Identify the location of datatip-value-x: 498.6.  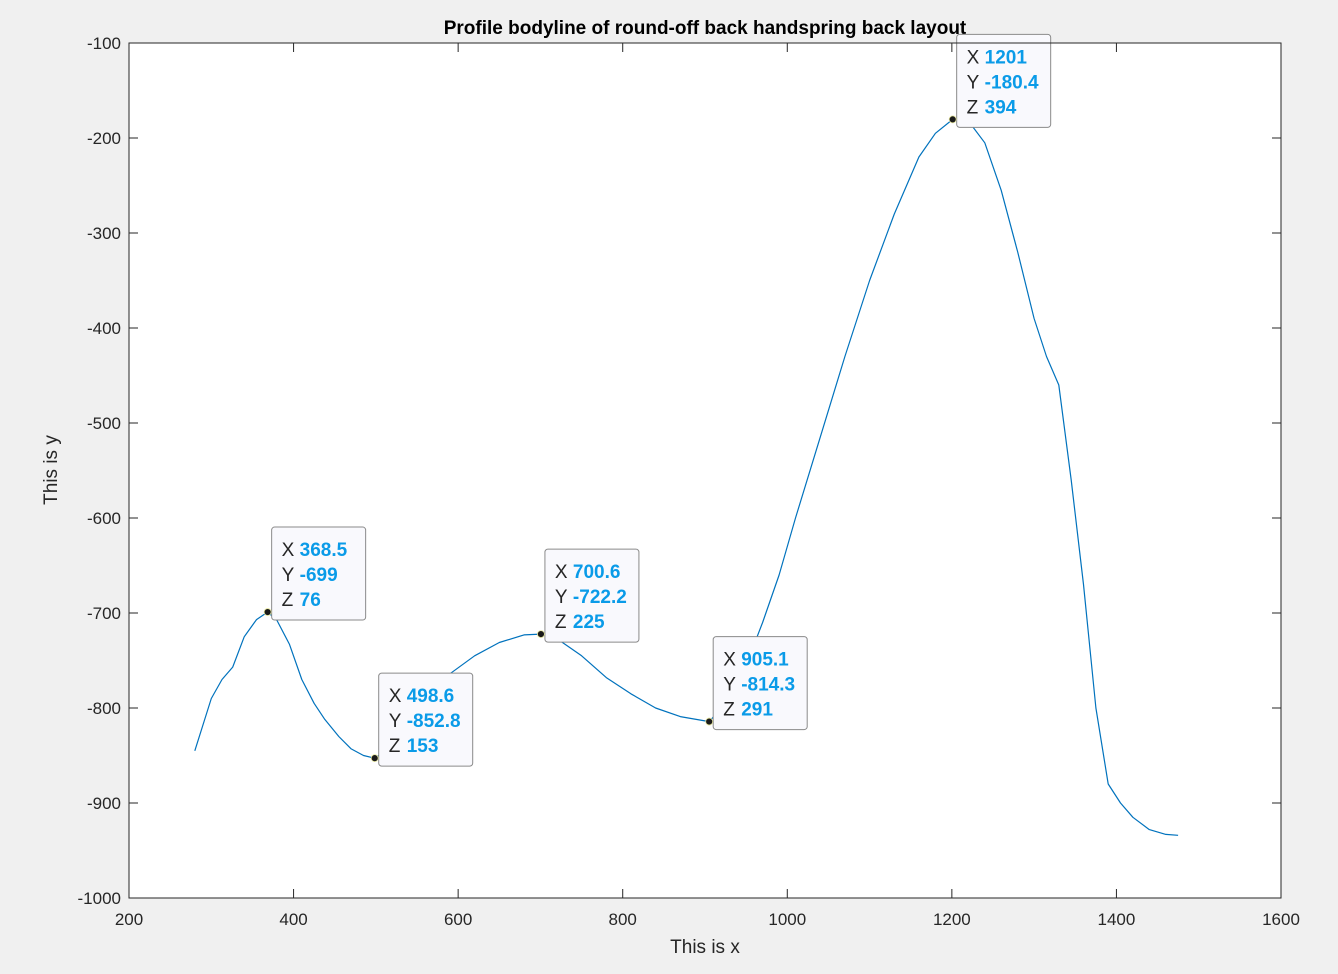
(431, 696).